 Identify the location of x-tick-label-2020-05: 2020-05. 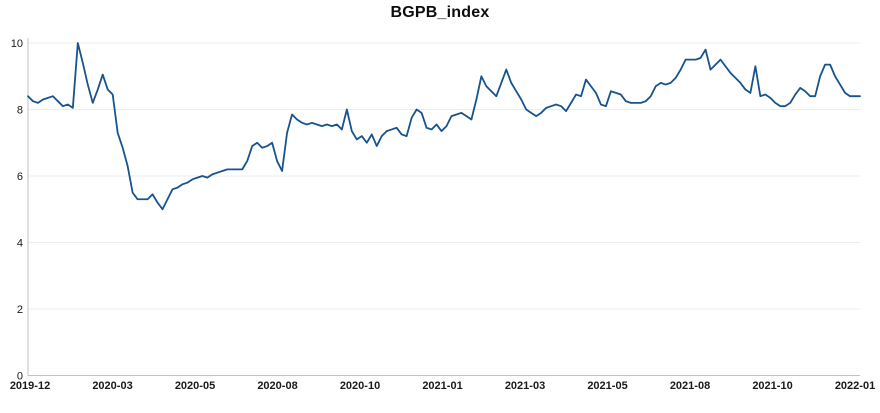
(195, 386).